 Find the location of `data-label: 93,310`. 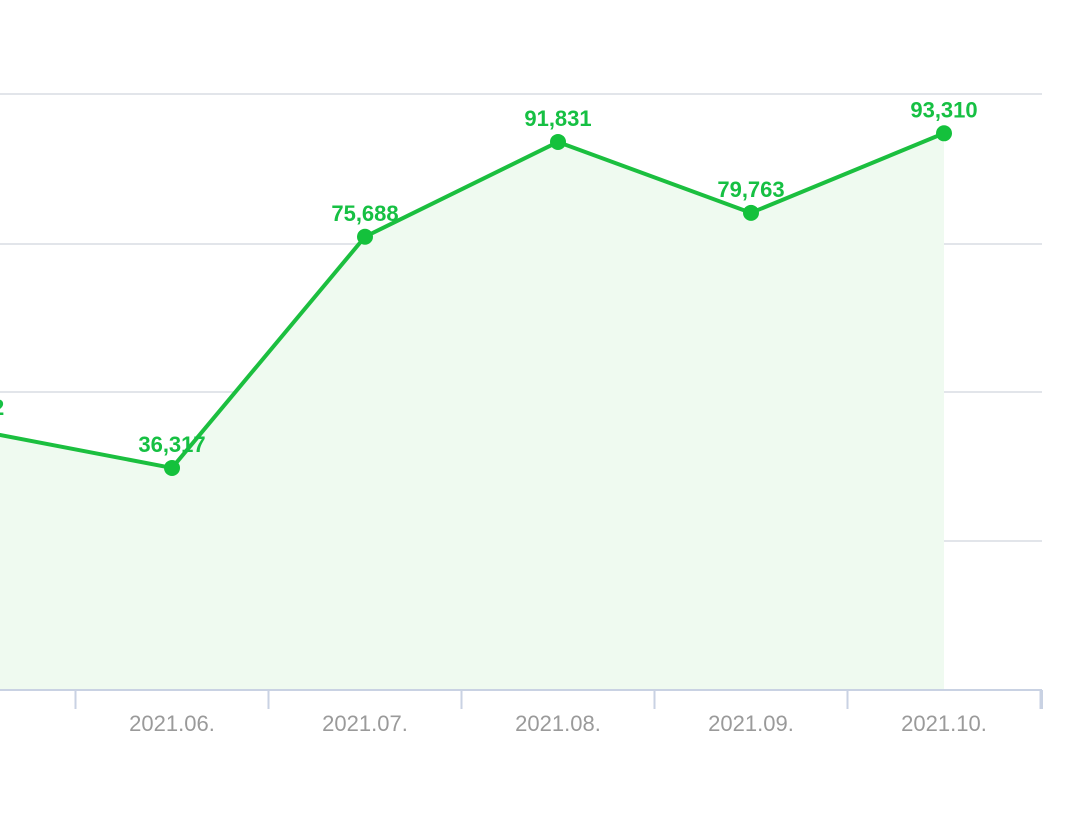

data-label: 93,310 is located at coordinates (943, 109).